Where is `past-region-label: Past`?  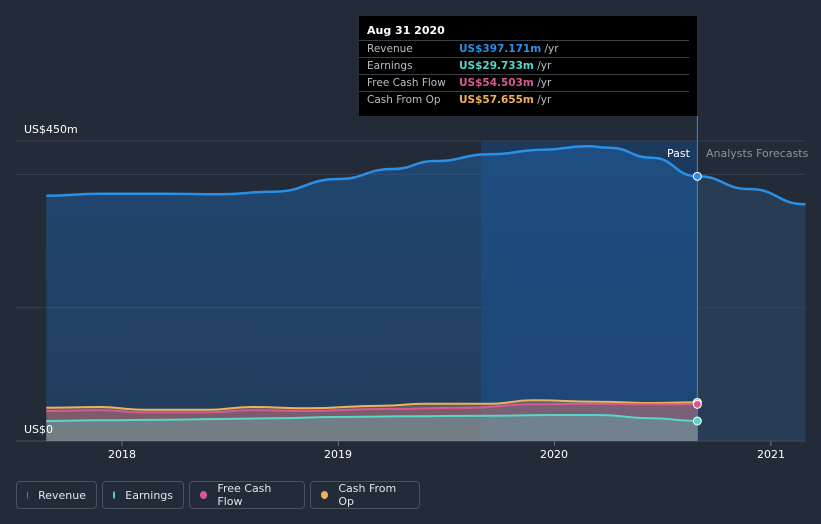 past-region-label: Past is located at coordinates (678, 153).